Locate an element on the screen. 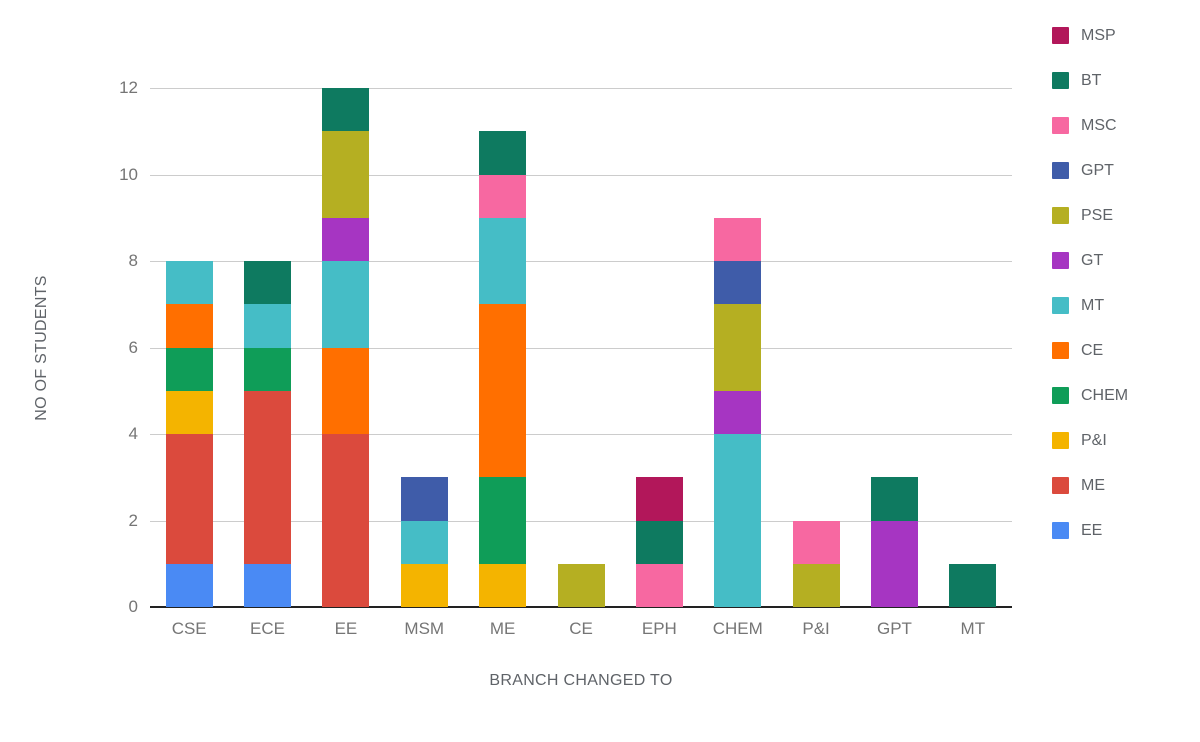 The width and height of the screenshot is (1200, 742). x-axis-tick-label: EPH is located at coordinates (659, 628).